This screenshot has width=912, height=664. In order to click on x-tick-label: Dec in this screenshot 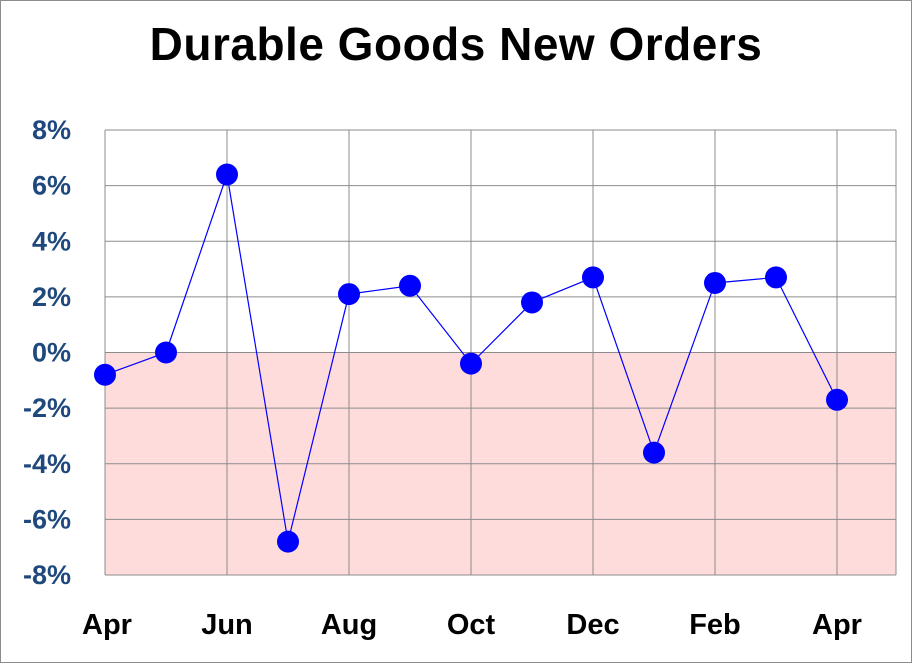, I will do `click(592, 625)`.